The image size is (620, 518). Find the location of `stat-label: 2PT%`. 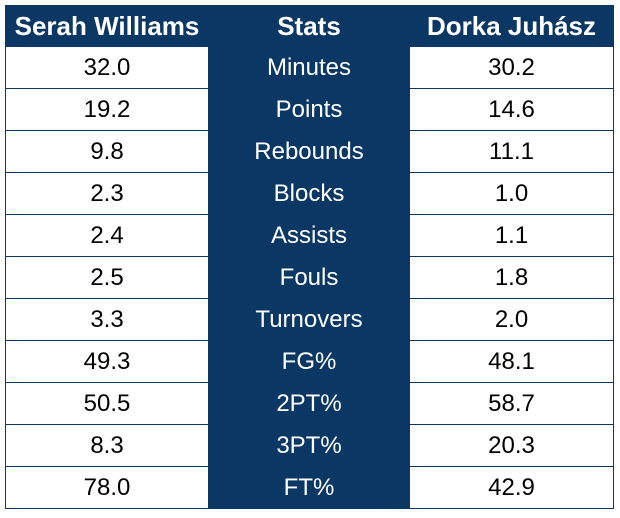

stat-label: 2PT% is located at coordinates (309, 403).